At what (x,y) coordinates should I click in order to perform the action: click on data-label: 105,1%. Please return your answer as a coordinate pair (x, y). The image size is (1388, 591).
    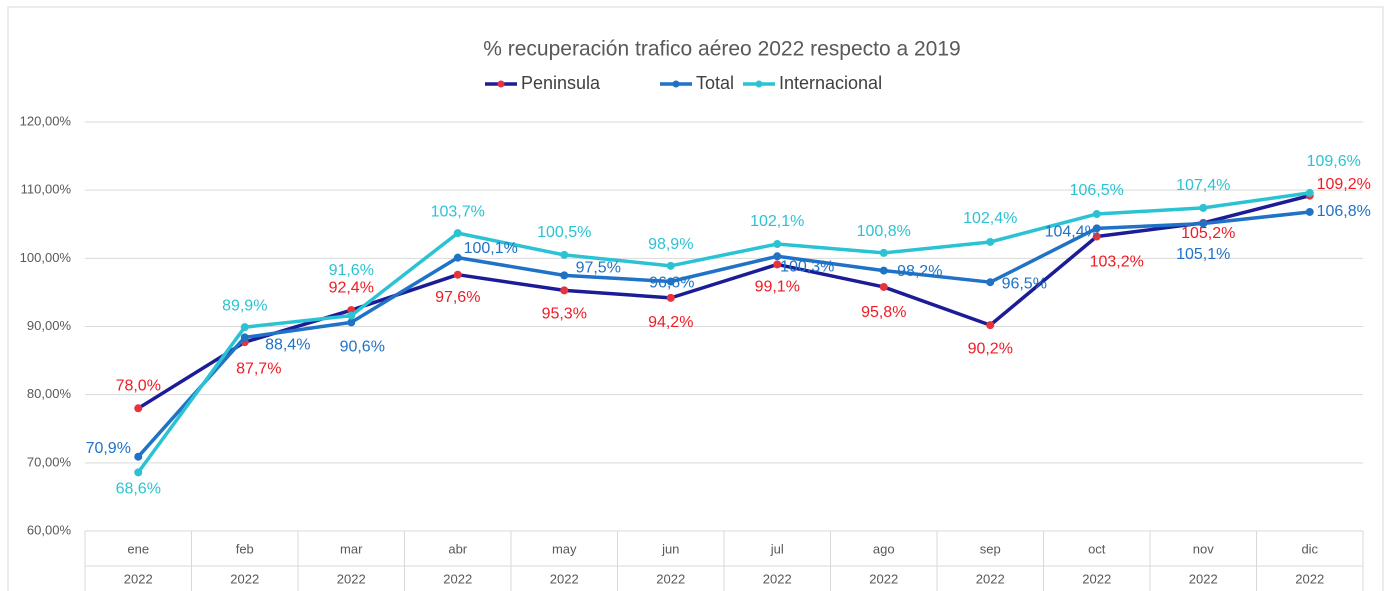
    Looking at the image, I should click on (1203, 254).